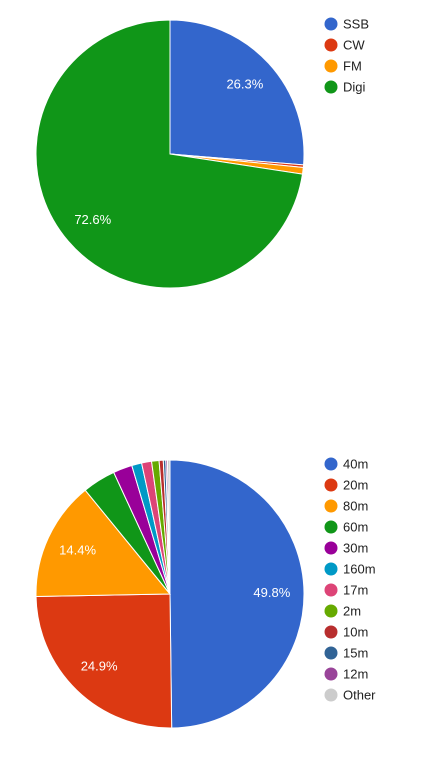 This screenshot has height=762, width=428. Describe the element at coordinates (355, 589) in the screenshot. I see `legend-label: 17m` at that location.